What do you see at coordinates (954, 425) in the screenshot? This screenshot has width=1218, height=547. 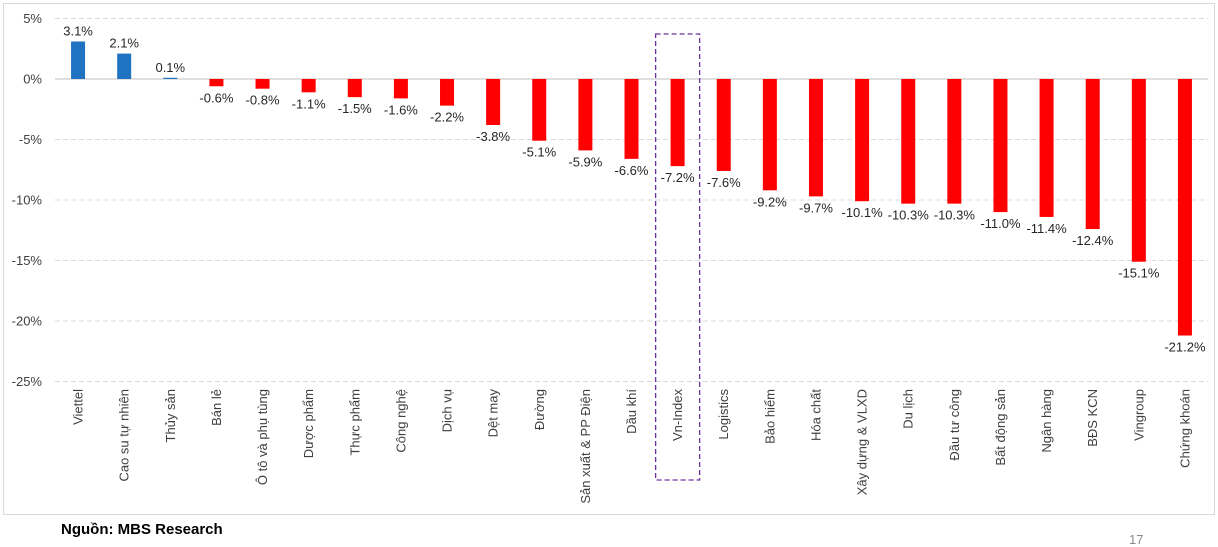 I see `category-label: Đầu tư công` at bounding box center [954, 425].